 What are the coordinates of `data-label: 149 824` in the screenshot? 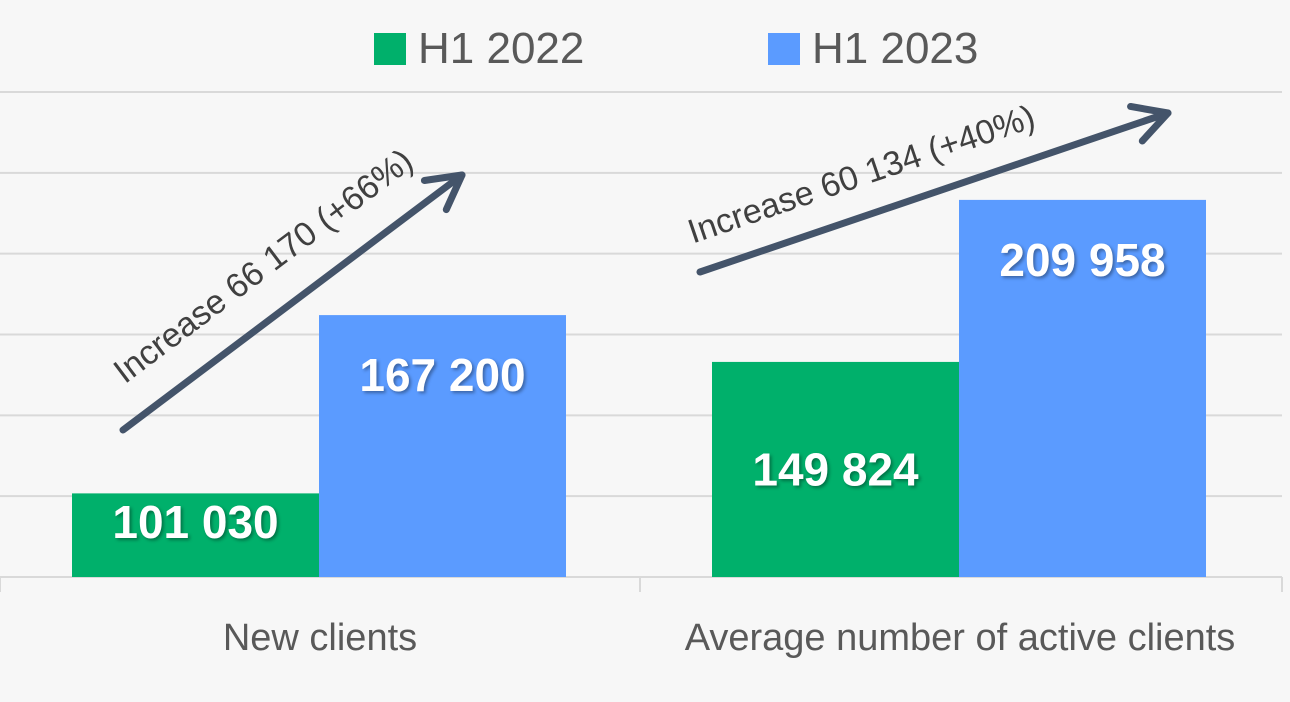 It's located at (835, 469).